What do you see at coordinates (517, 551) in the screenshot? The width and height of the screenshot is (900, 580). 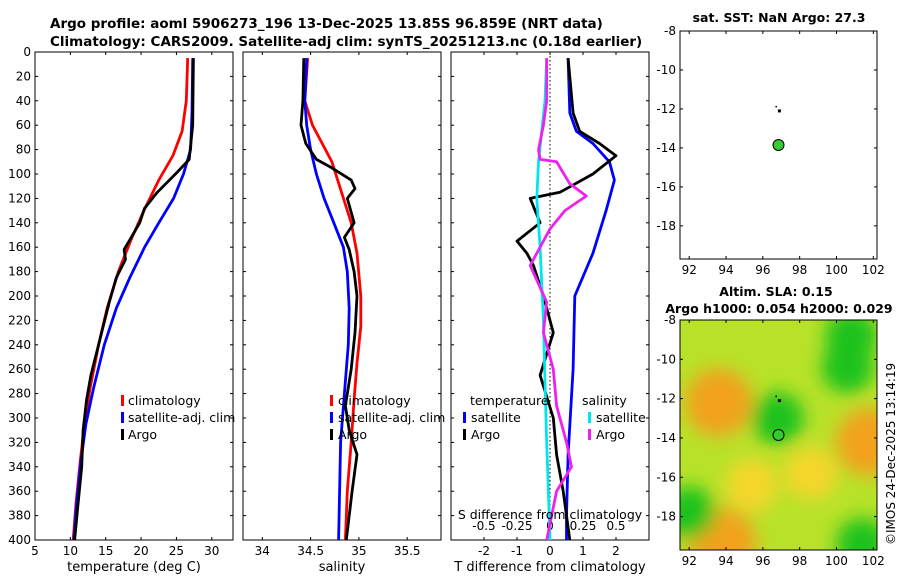 I see `x-tick-label: -1` at bounding box center [517, 551].